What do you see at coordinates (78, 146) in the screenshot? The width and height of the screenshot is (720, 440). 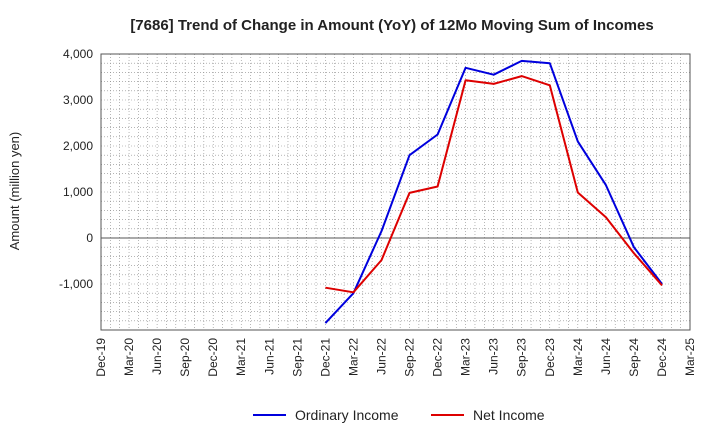 I see `y-tick-label: 2,000` at bounding box center [78, 146].